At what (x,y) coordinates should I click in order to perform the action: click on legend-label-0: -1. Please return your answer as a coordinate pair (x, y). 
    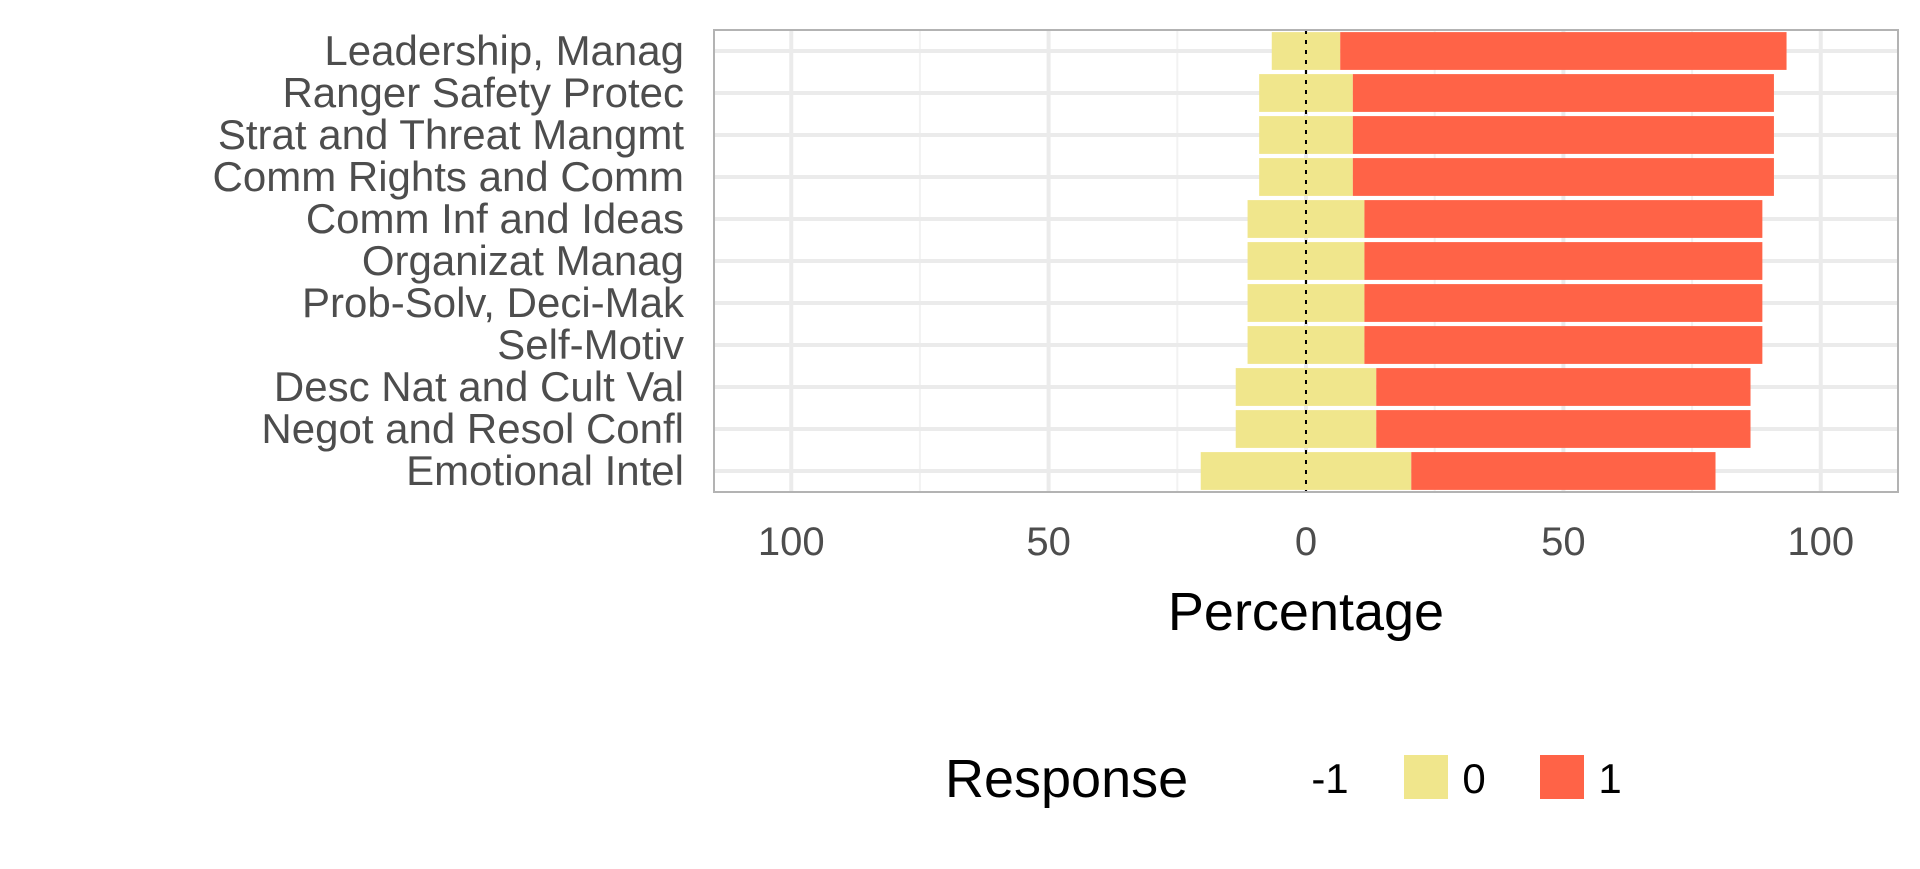
    Looking at the image, I should click on (1329, 778).